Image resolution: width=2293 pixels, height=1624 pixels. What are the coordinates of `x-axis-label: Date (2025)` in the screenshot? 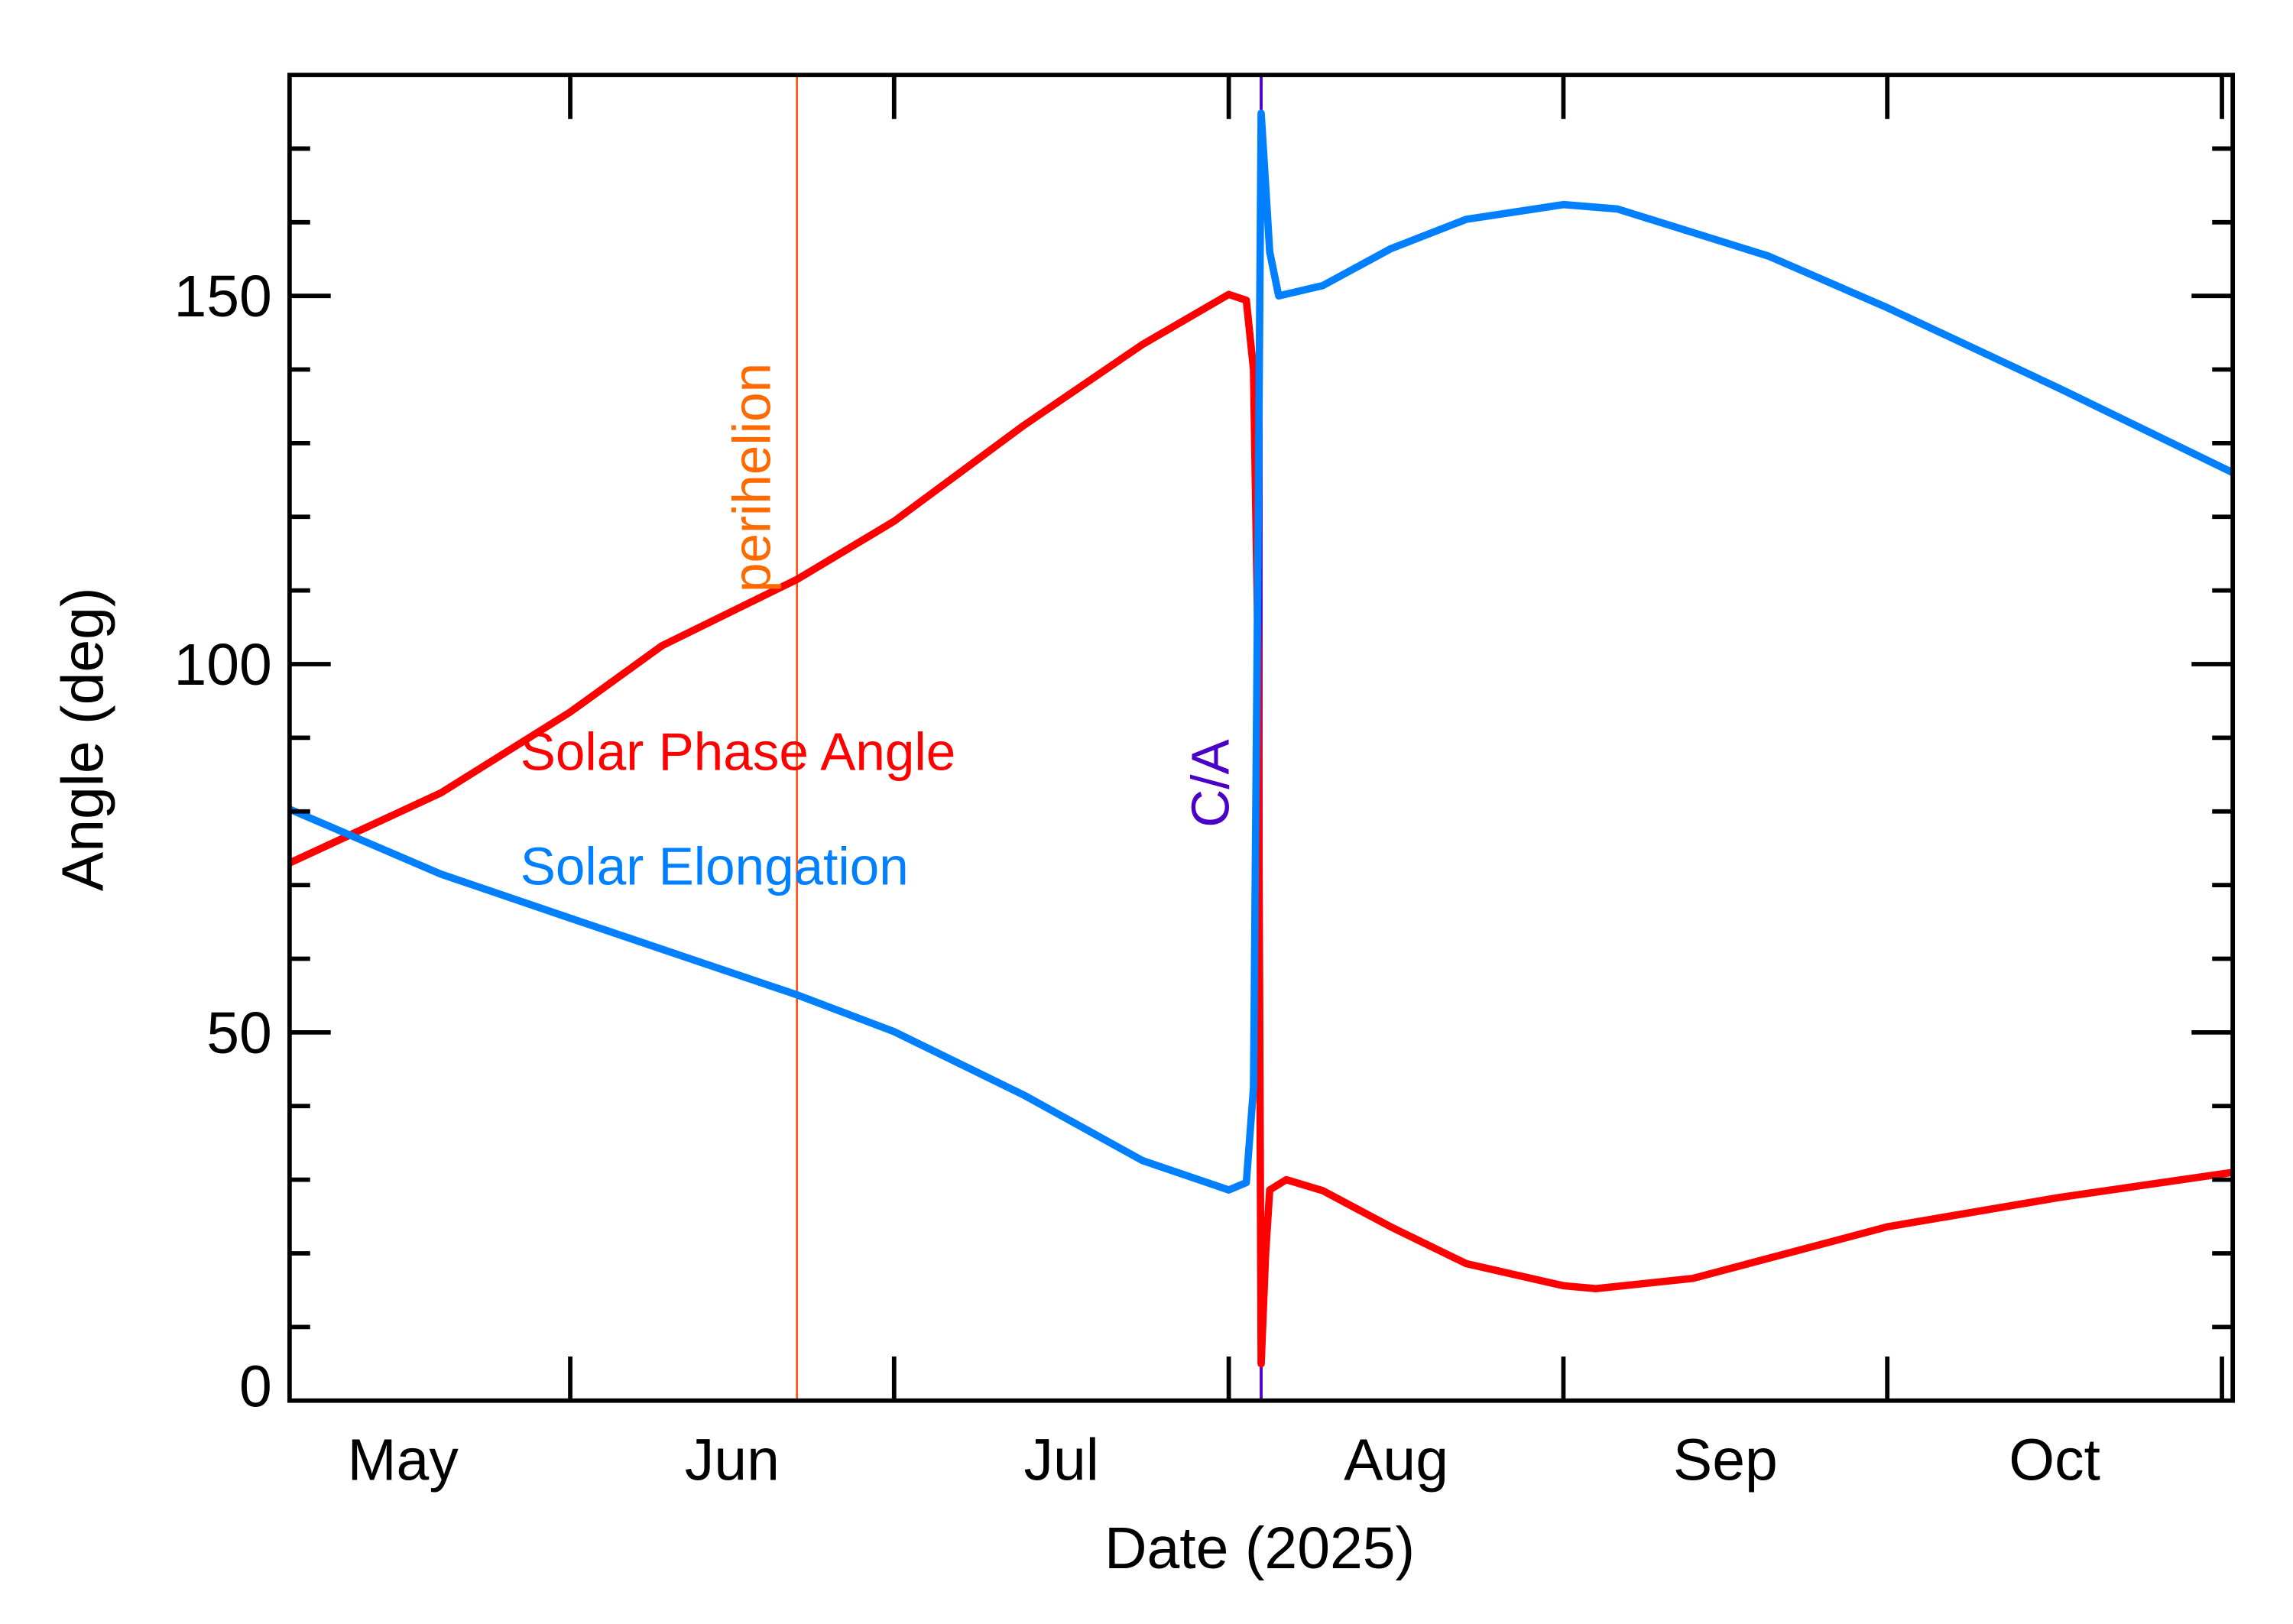 It's located at (1260, 1548).